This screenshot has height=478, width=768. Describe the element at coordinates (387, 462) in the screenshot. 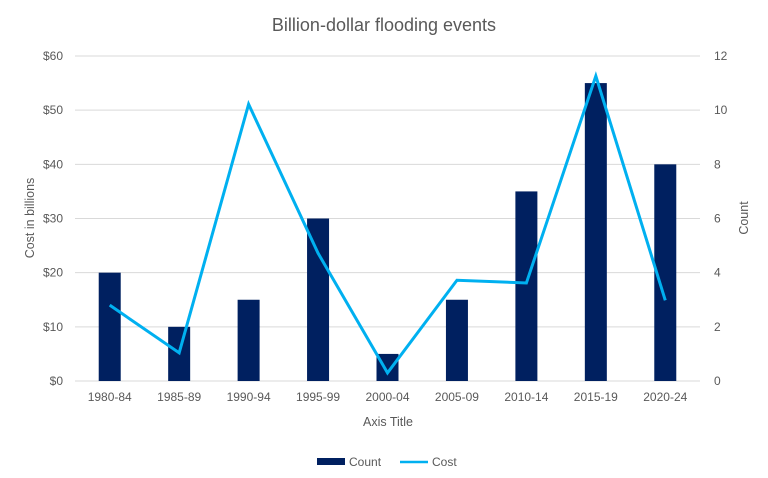

I see `legend: Count Cost` at that location.